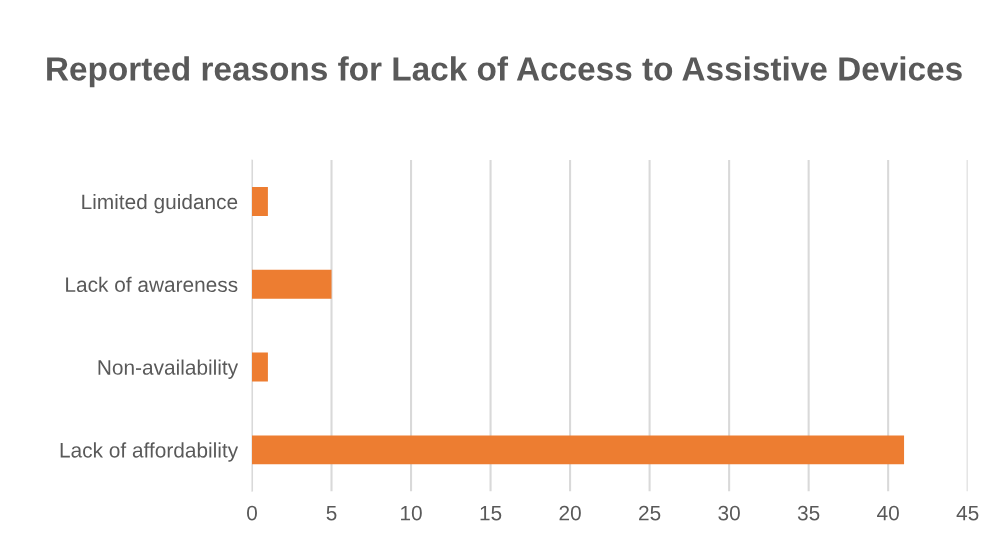 This screenshot has width=1008, height=552. Describe the element at coordinates (331, 513) in the screenshot. I see `x-tick-label: 5` at that location.